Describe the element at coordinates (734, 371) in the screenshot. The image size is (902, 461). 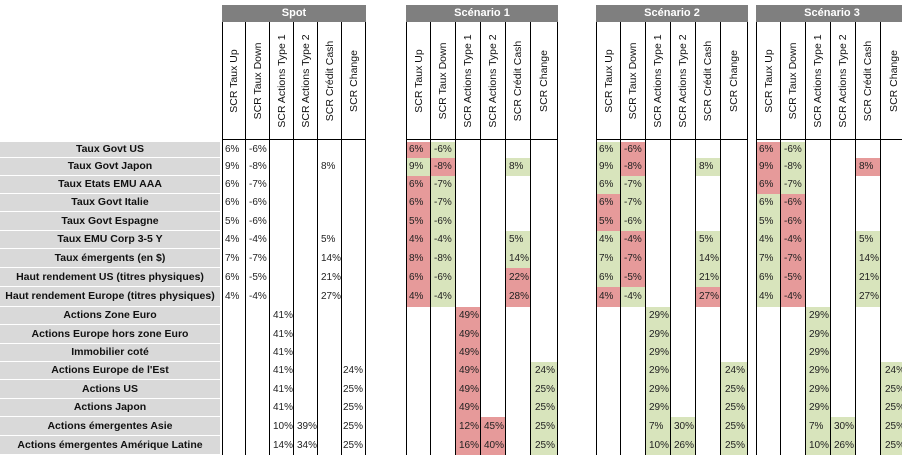
I see `table-cell: 24%` at that location.